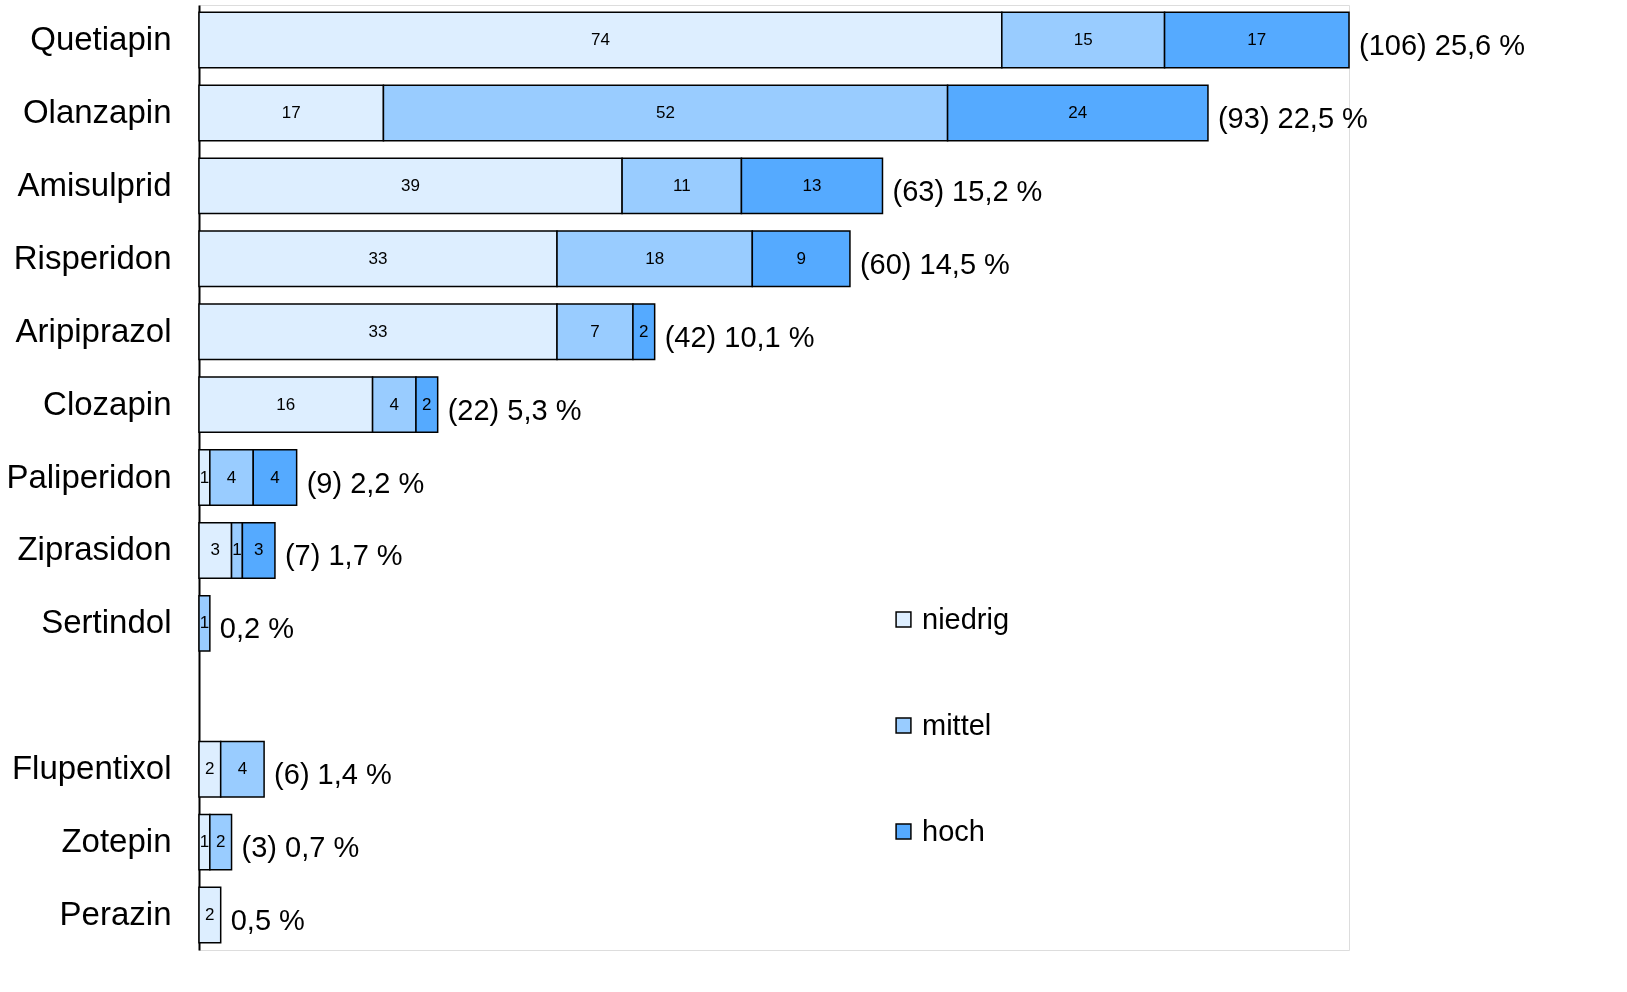 The width and height of the screenshot is (1627, 992). What do you see at coordinates (801, 258) in the screenshot?
I see `data-label: 9` at bounding box center [801, 258].